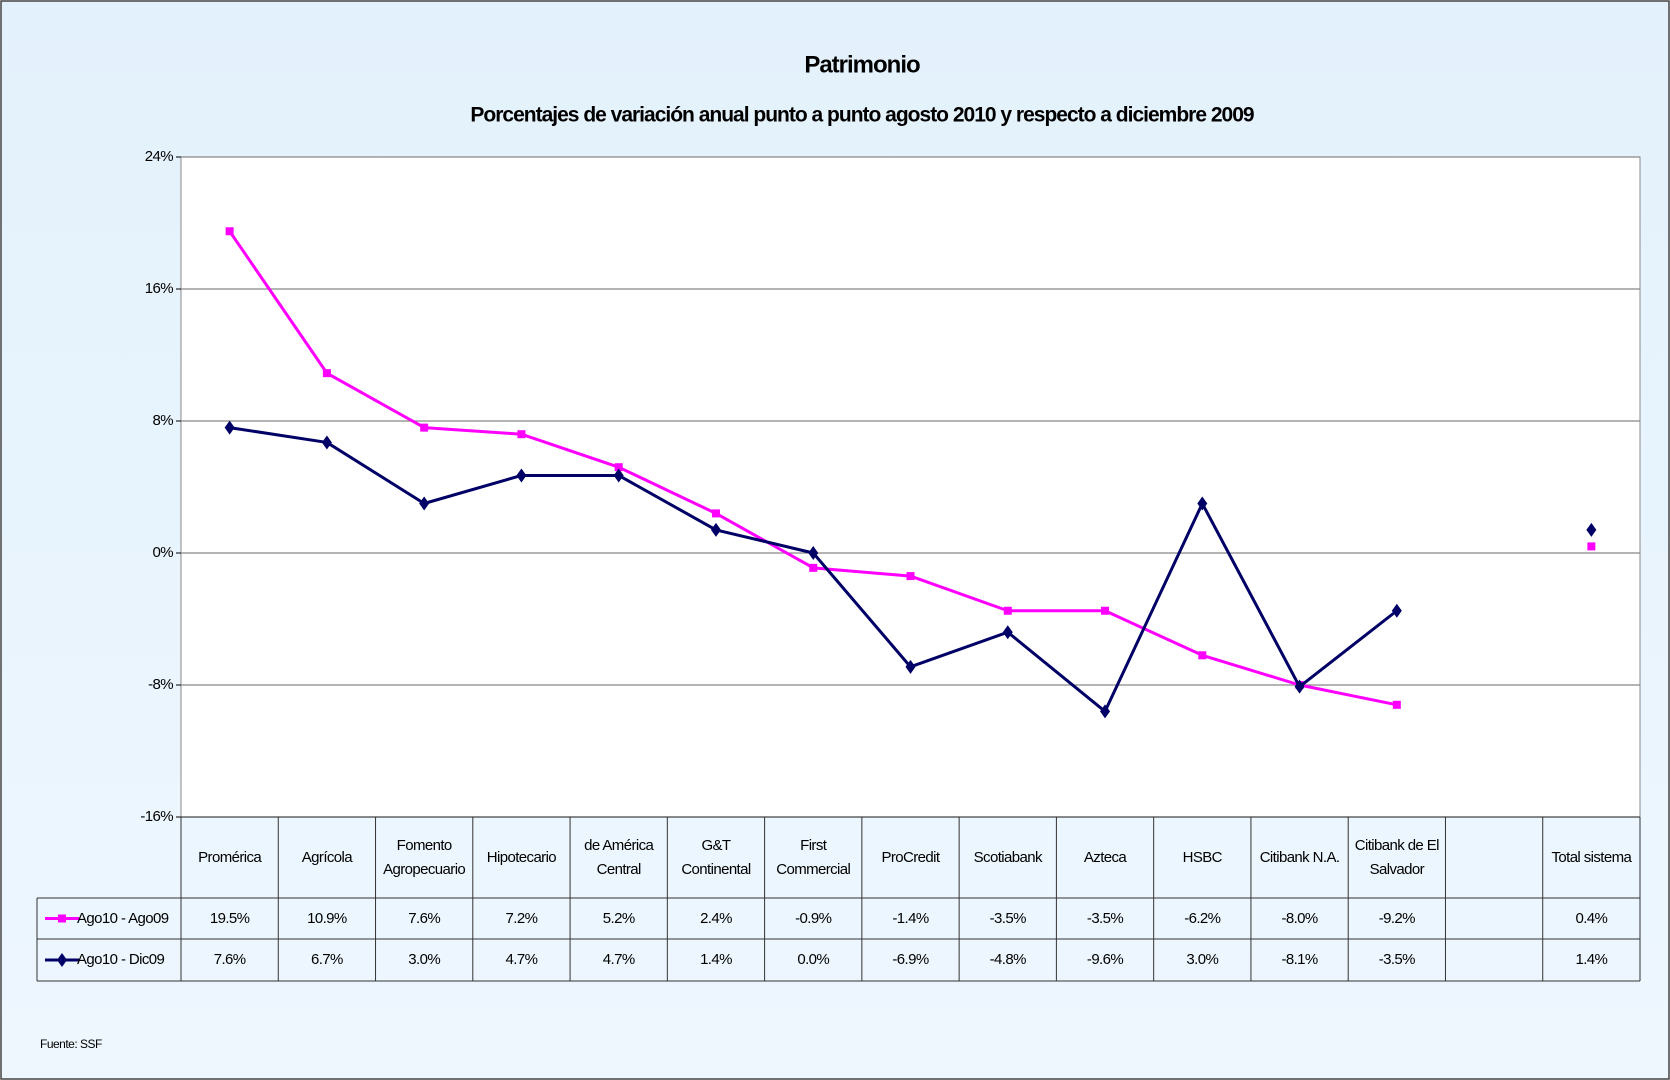  What do you see at coordinates (1202, 857) in the screenshot?
I see `x-tick-label: HSBC` at bounding box center [1202, 857].